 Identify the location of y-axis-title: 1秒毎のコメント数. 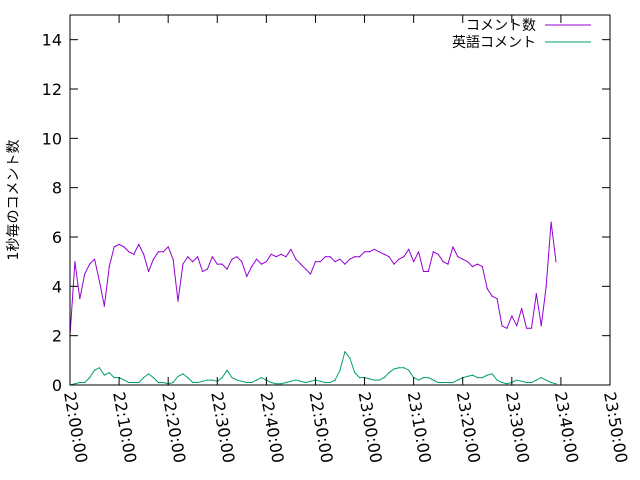
(14, 200).